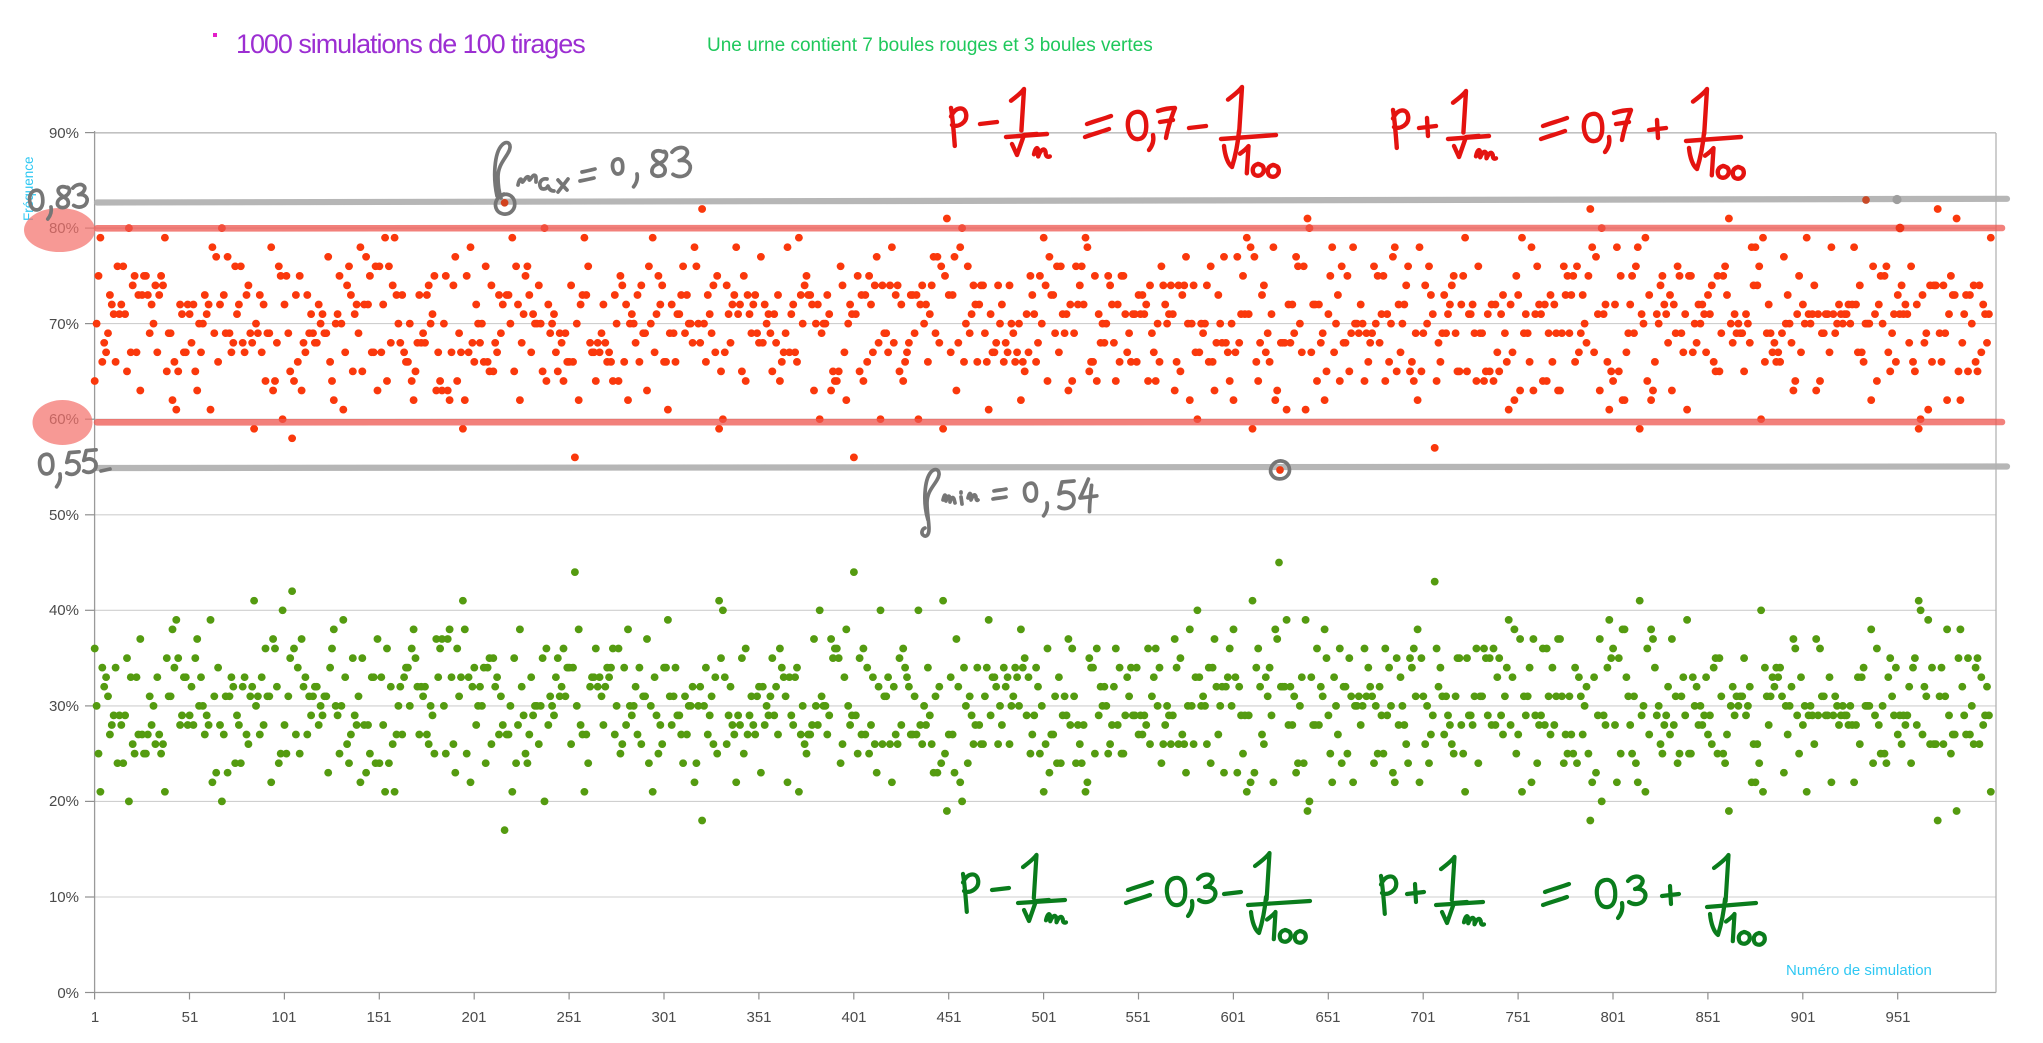 The width and height of the screenshot is (2043, 1043). Describe the element at coordinates (64, 610) in the screenshot. I see `svg-text: 40%` at that location.